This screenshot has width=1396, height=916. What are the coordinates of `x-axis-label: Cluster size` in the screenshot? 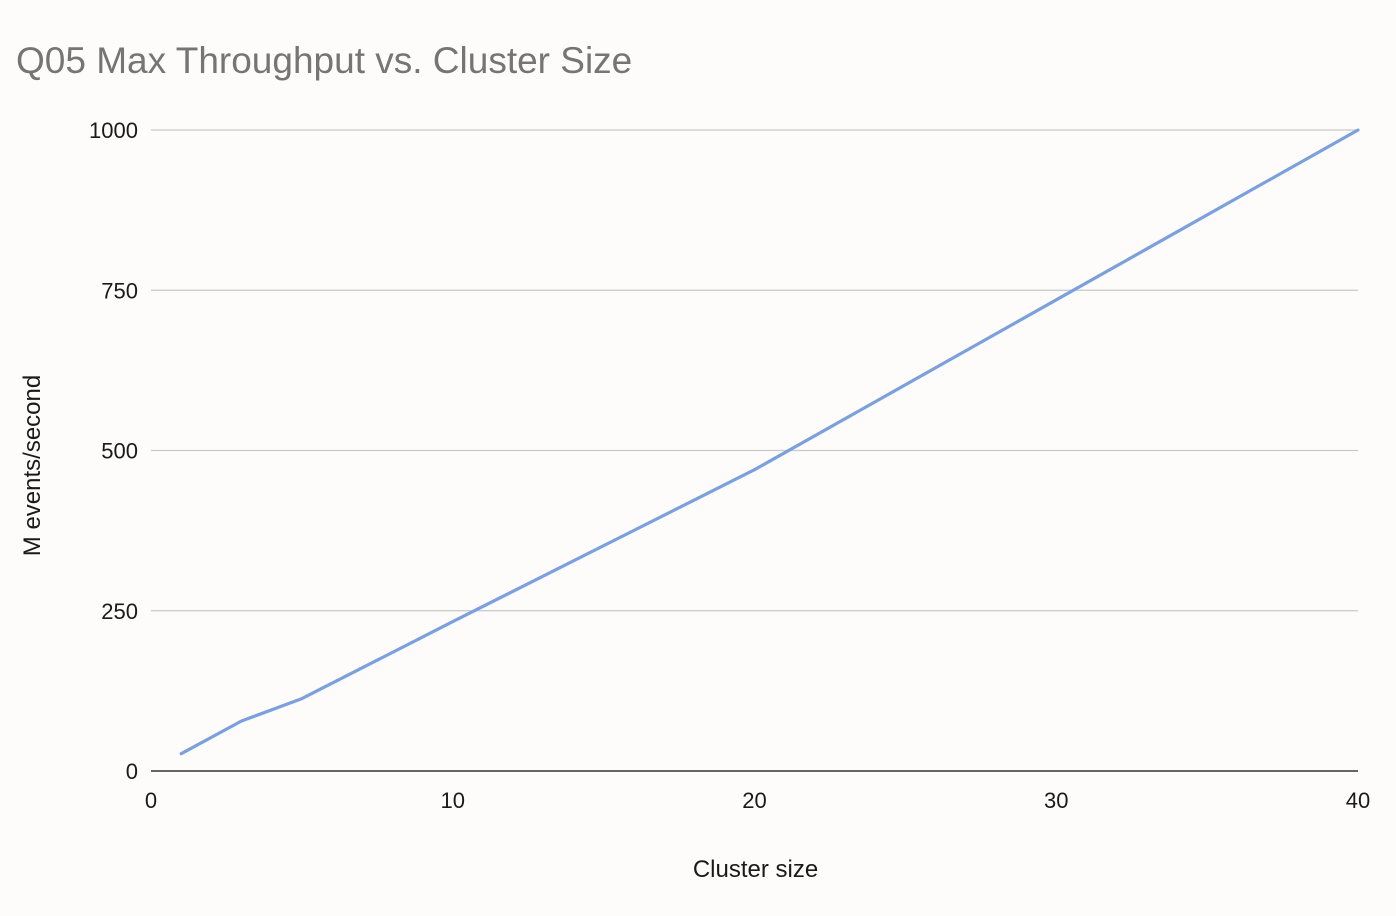 It's located at (755, 869).